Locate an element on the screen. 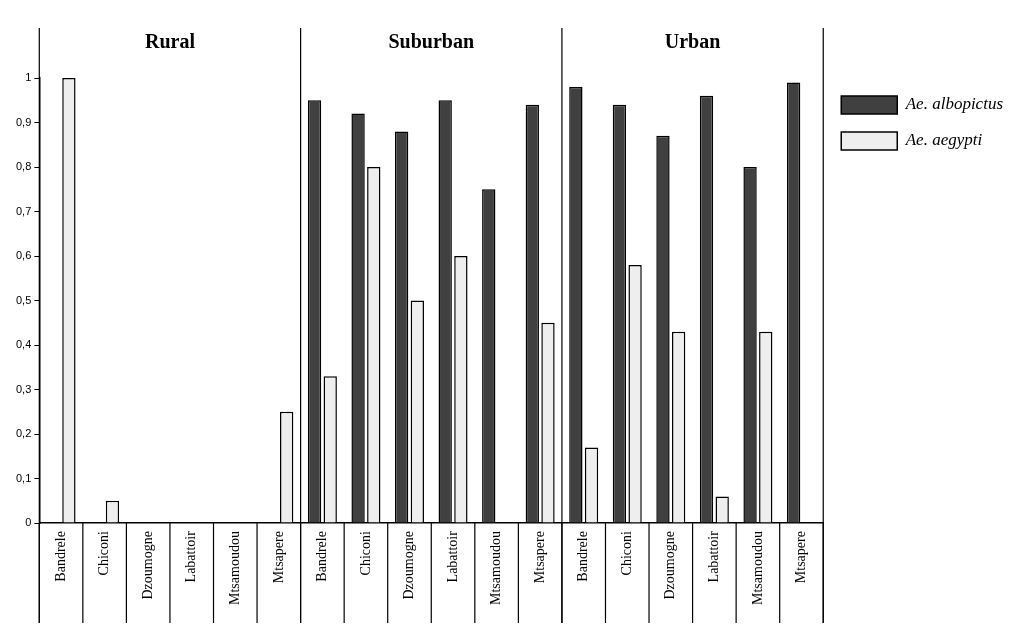  legend-label: Ae. albopictus is located at coordinates (954, 104).